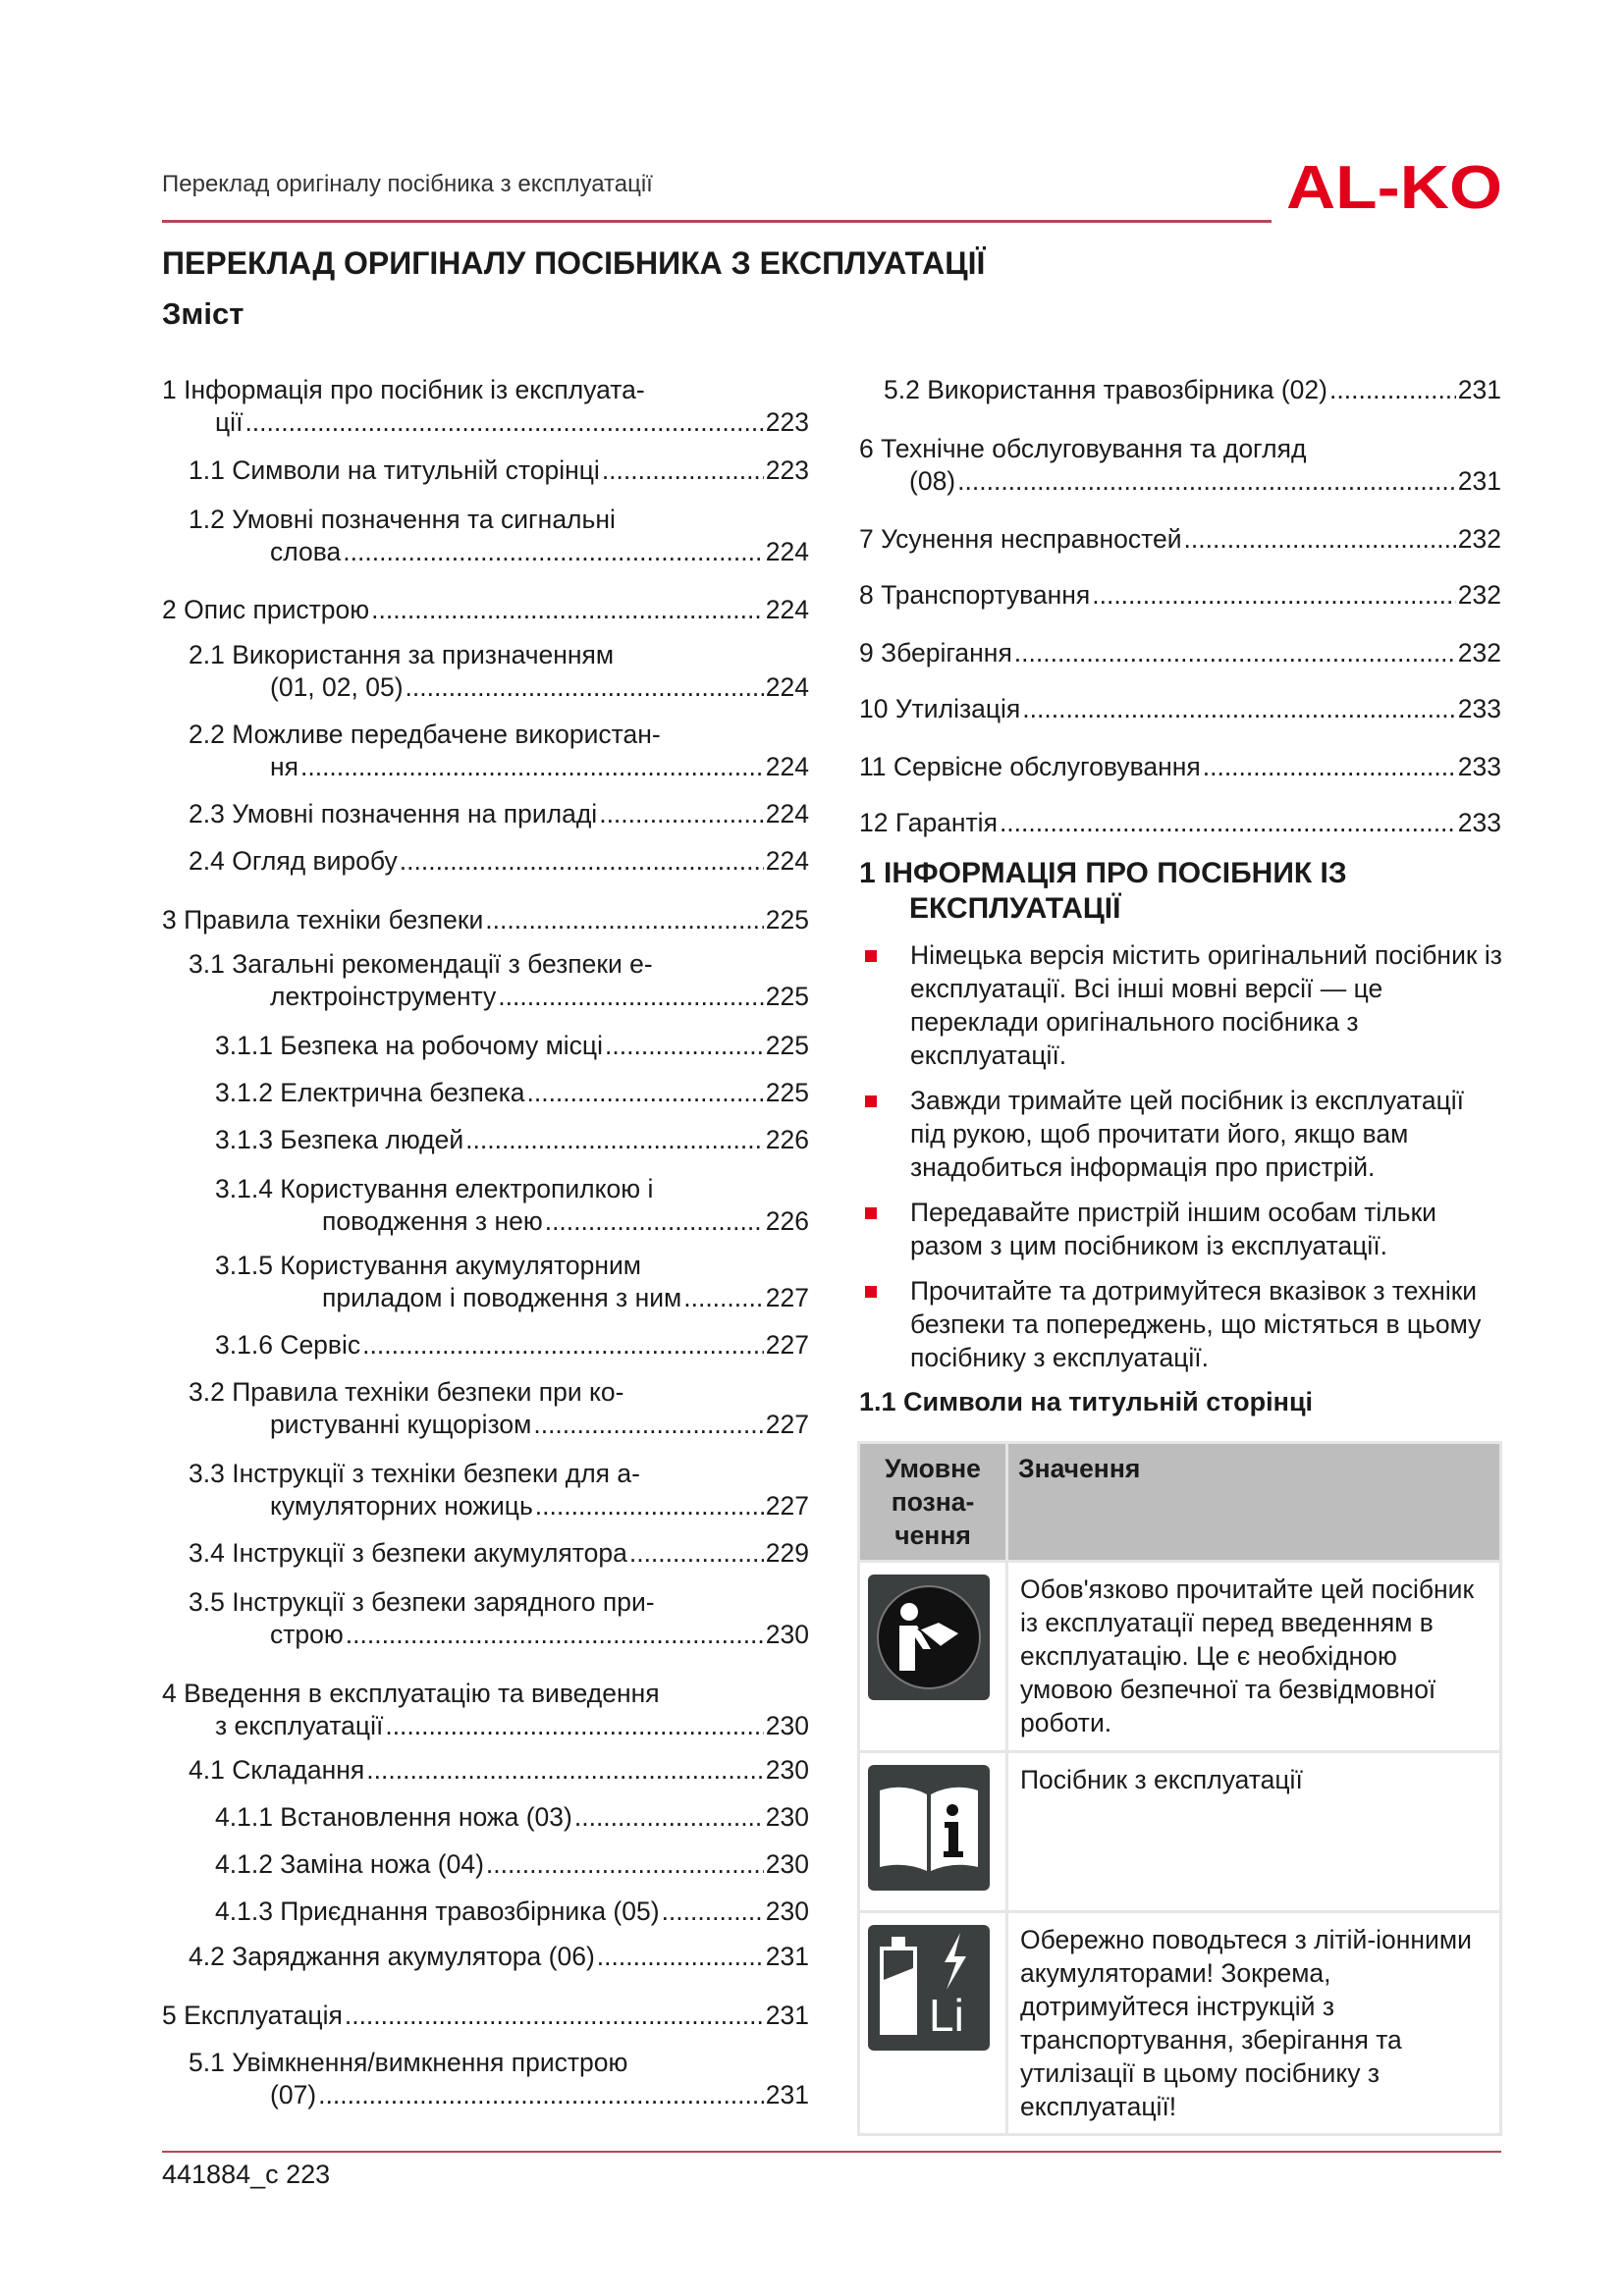 The image size is (1624, 2296). Describe the element at coordinates (428, 1265) in the screenshot. I see `toc-entry-line: 3.1.5 Користування акумуляторним` at that location.